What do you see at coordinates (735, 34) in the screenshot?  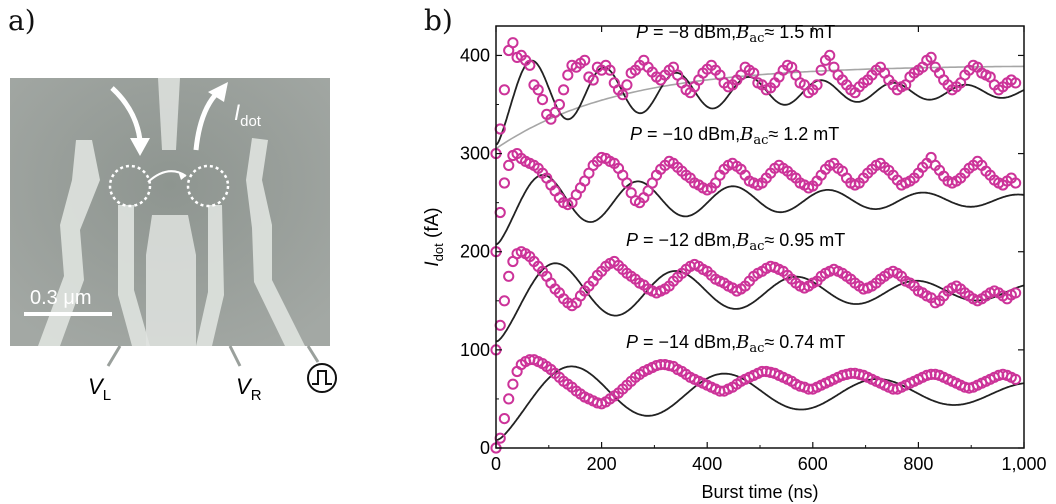 I see `series-label: P = −8 dBm,Bac≈ 1.5 mT` at bounding box center [735, 34].